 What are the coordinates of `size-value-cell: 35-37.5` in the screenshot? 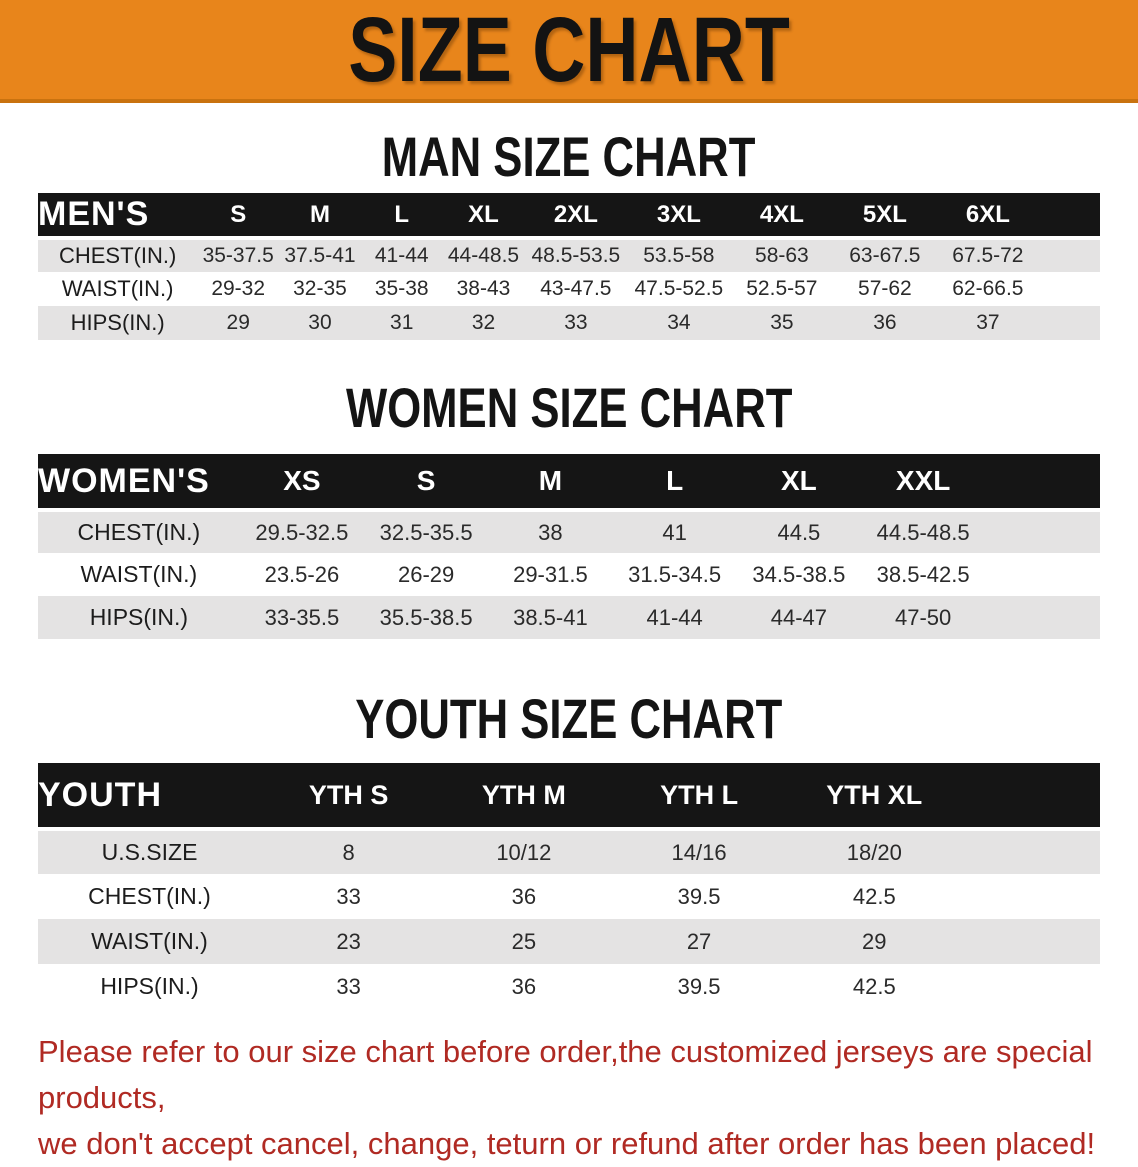 It's located at (238, 254).